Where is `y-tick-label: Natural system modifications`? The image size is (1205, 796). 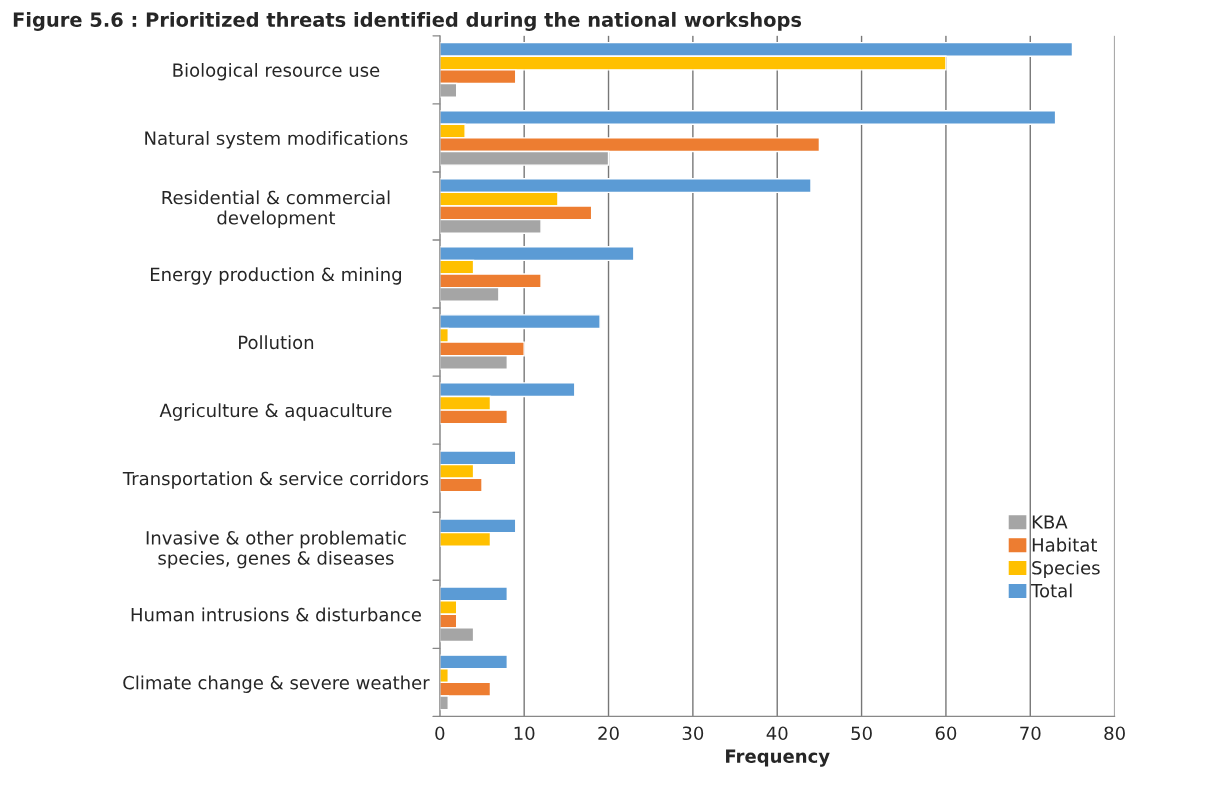 y-tick-label: Natural system modifications is located at coordinates (276, 140).